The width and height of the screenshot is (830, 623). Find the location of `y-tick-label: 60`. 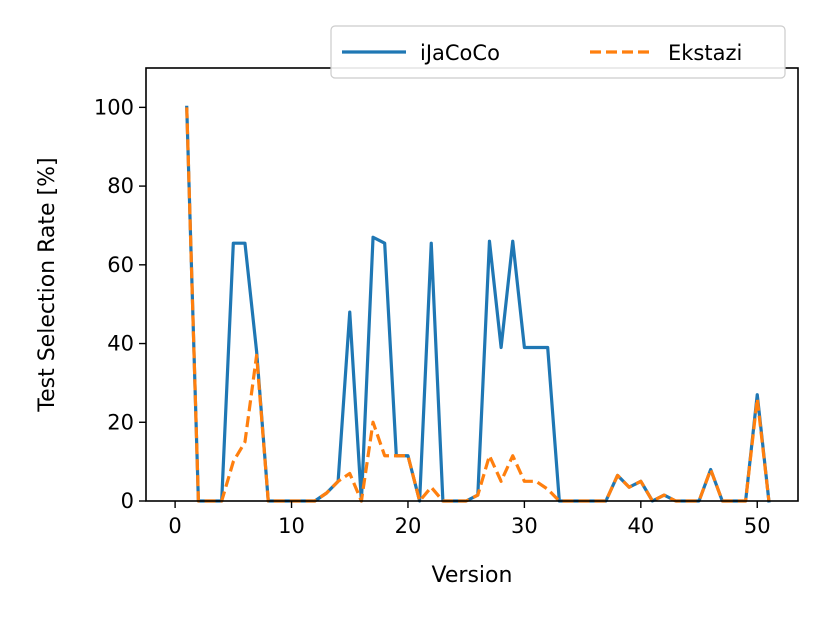

y-tick-label: 60 is located at coordinates (120, 265).